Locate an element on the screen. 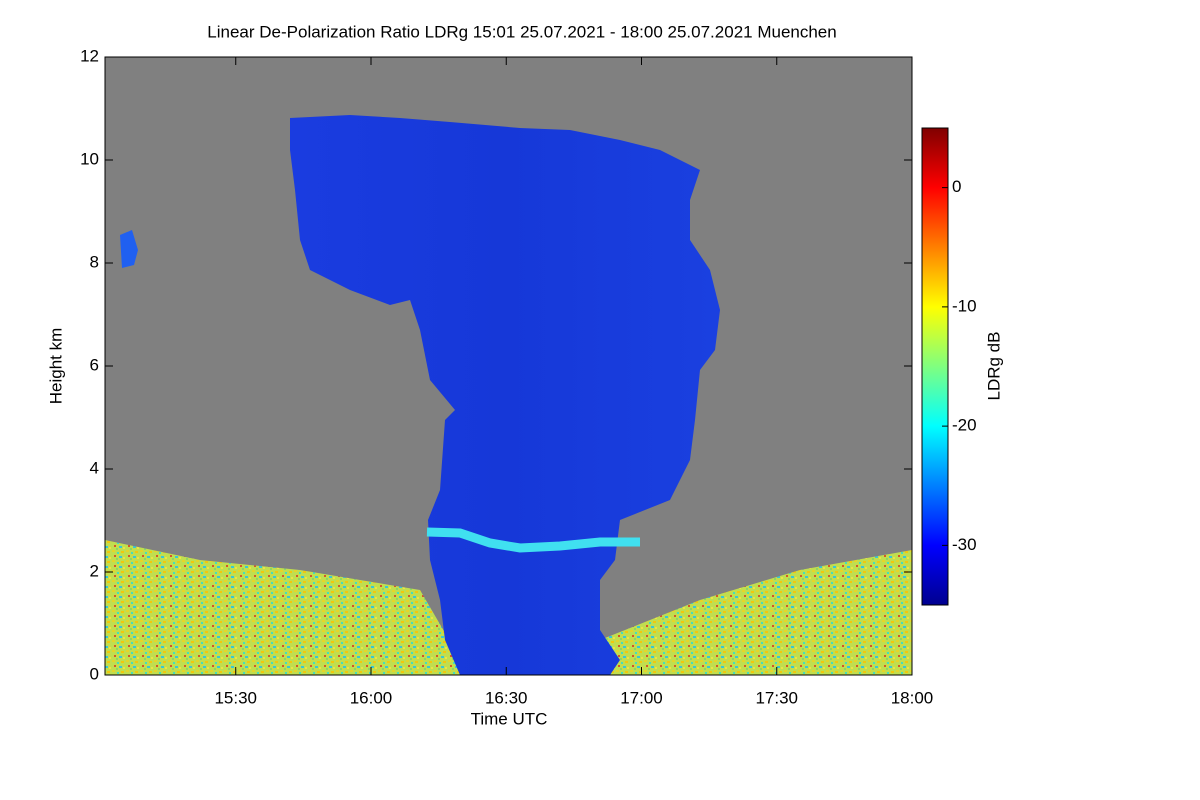 The height and width of the screenshot is (800, 1200). colorbar-label: LDRg dB is located at coordinates (993, 366).